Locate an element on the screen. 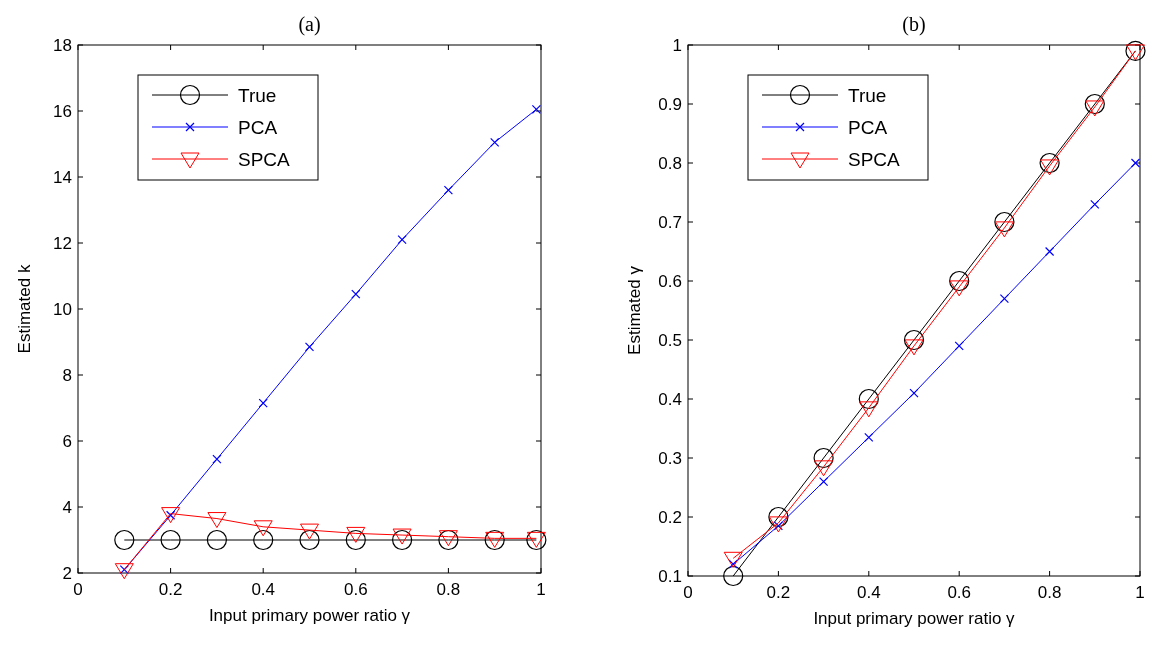 Image resolution: width=1155 pixels, height=648 pixels. y-tick-label: 1 is located at coordinates (677, 45).